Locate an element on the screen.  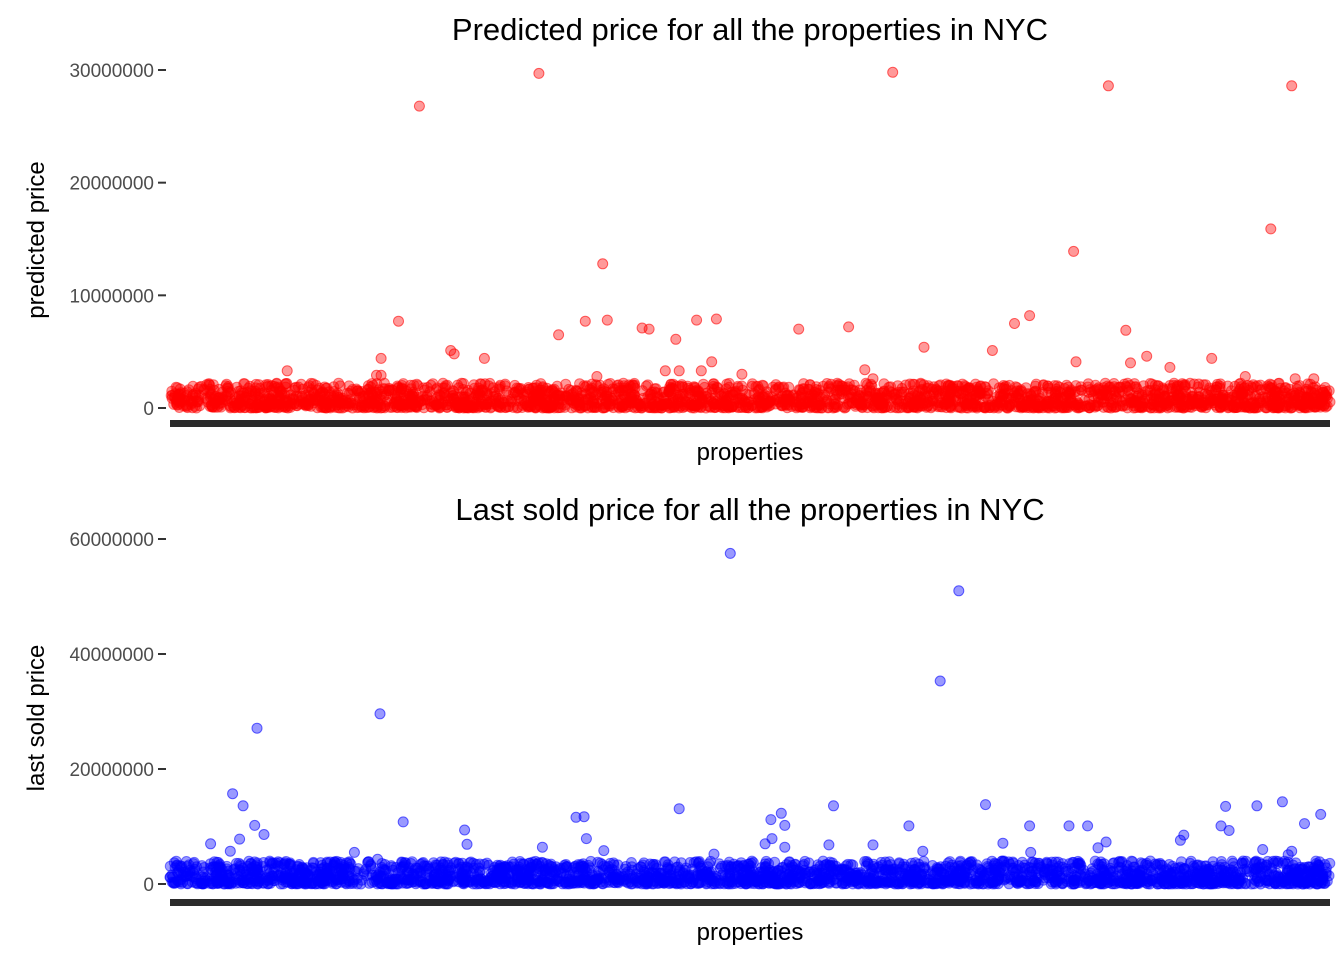
y-tick-label: 10000000 is located at coordinates (111, 296).